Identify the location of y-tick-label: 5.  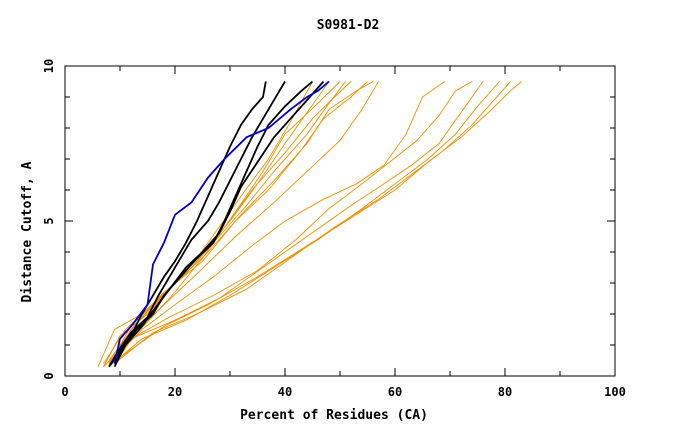
(49, 220).